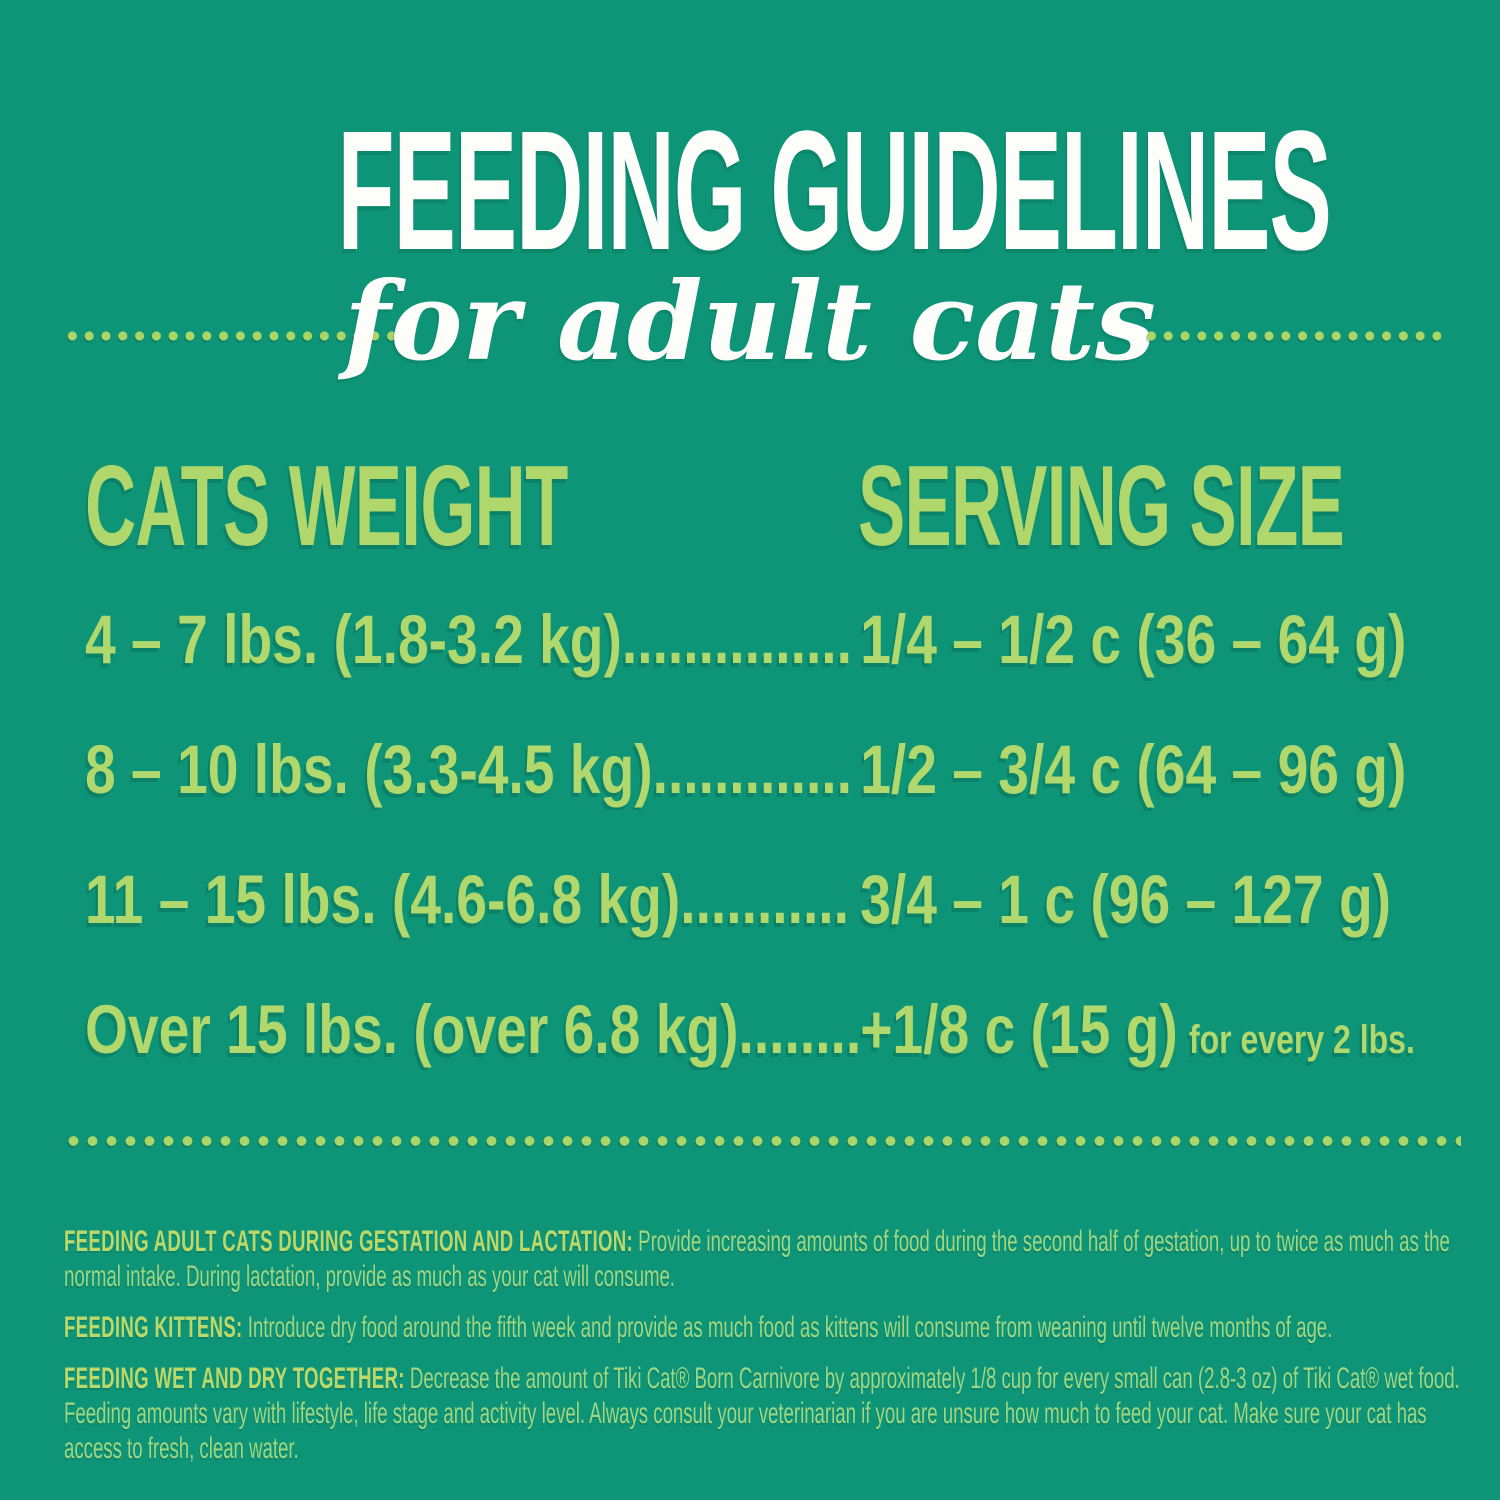 This screenshot has width=1500, height=1500. I want to click on page-title: FEEDING GUIDELINES, so click(834, 191).